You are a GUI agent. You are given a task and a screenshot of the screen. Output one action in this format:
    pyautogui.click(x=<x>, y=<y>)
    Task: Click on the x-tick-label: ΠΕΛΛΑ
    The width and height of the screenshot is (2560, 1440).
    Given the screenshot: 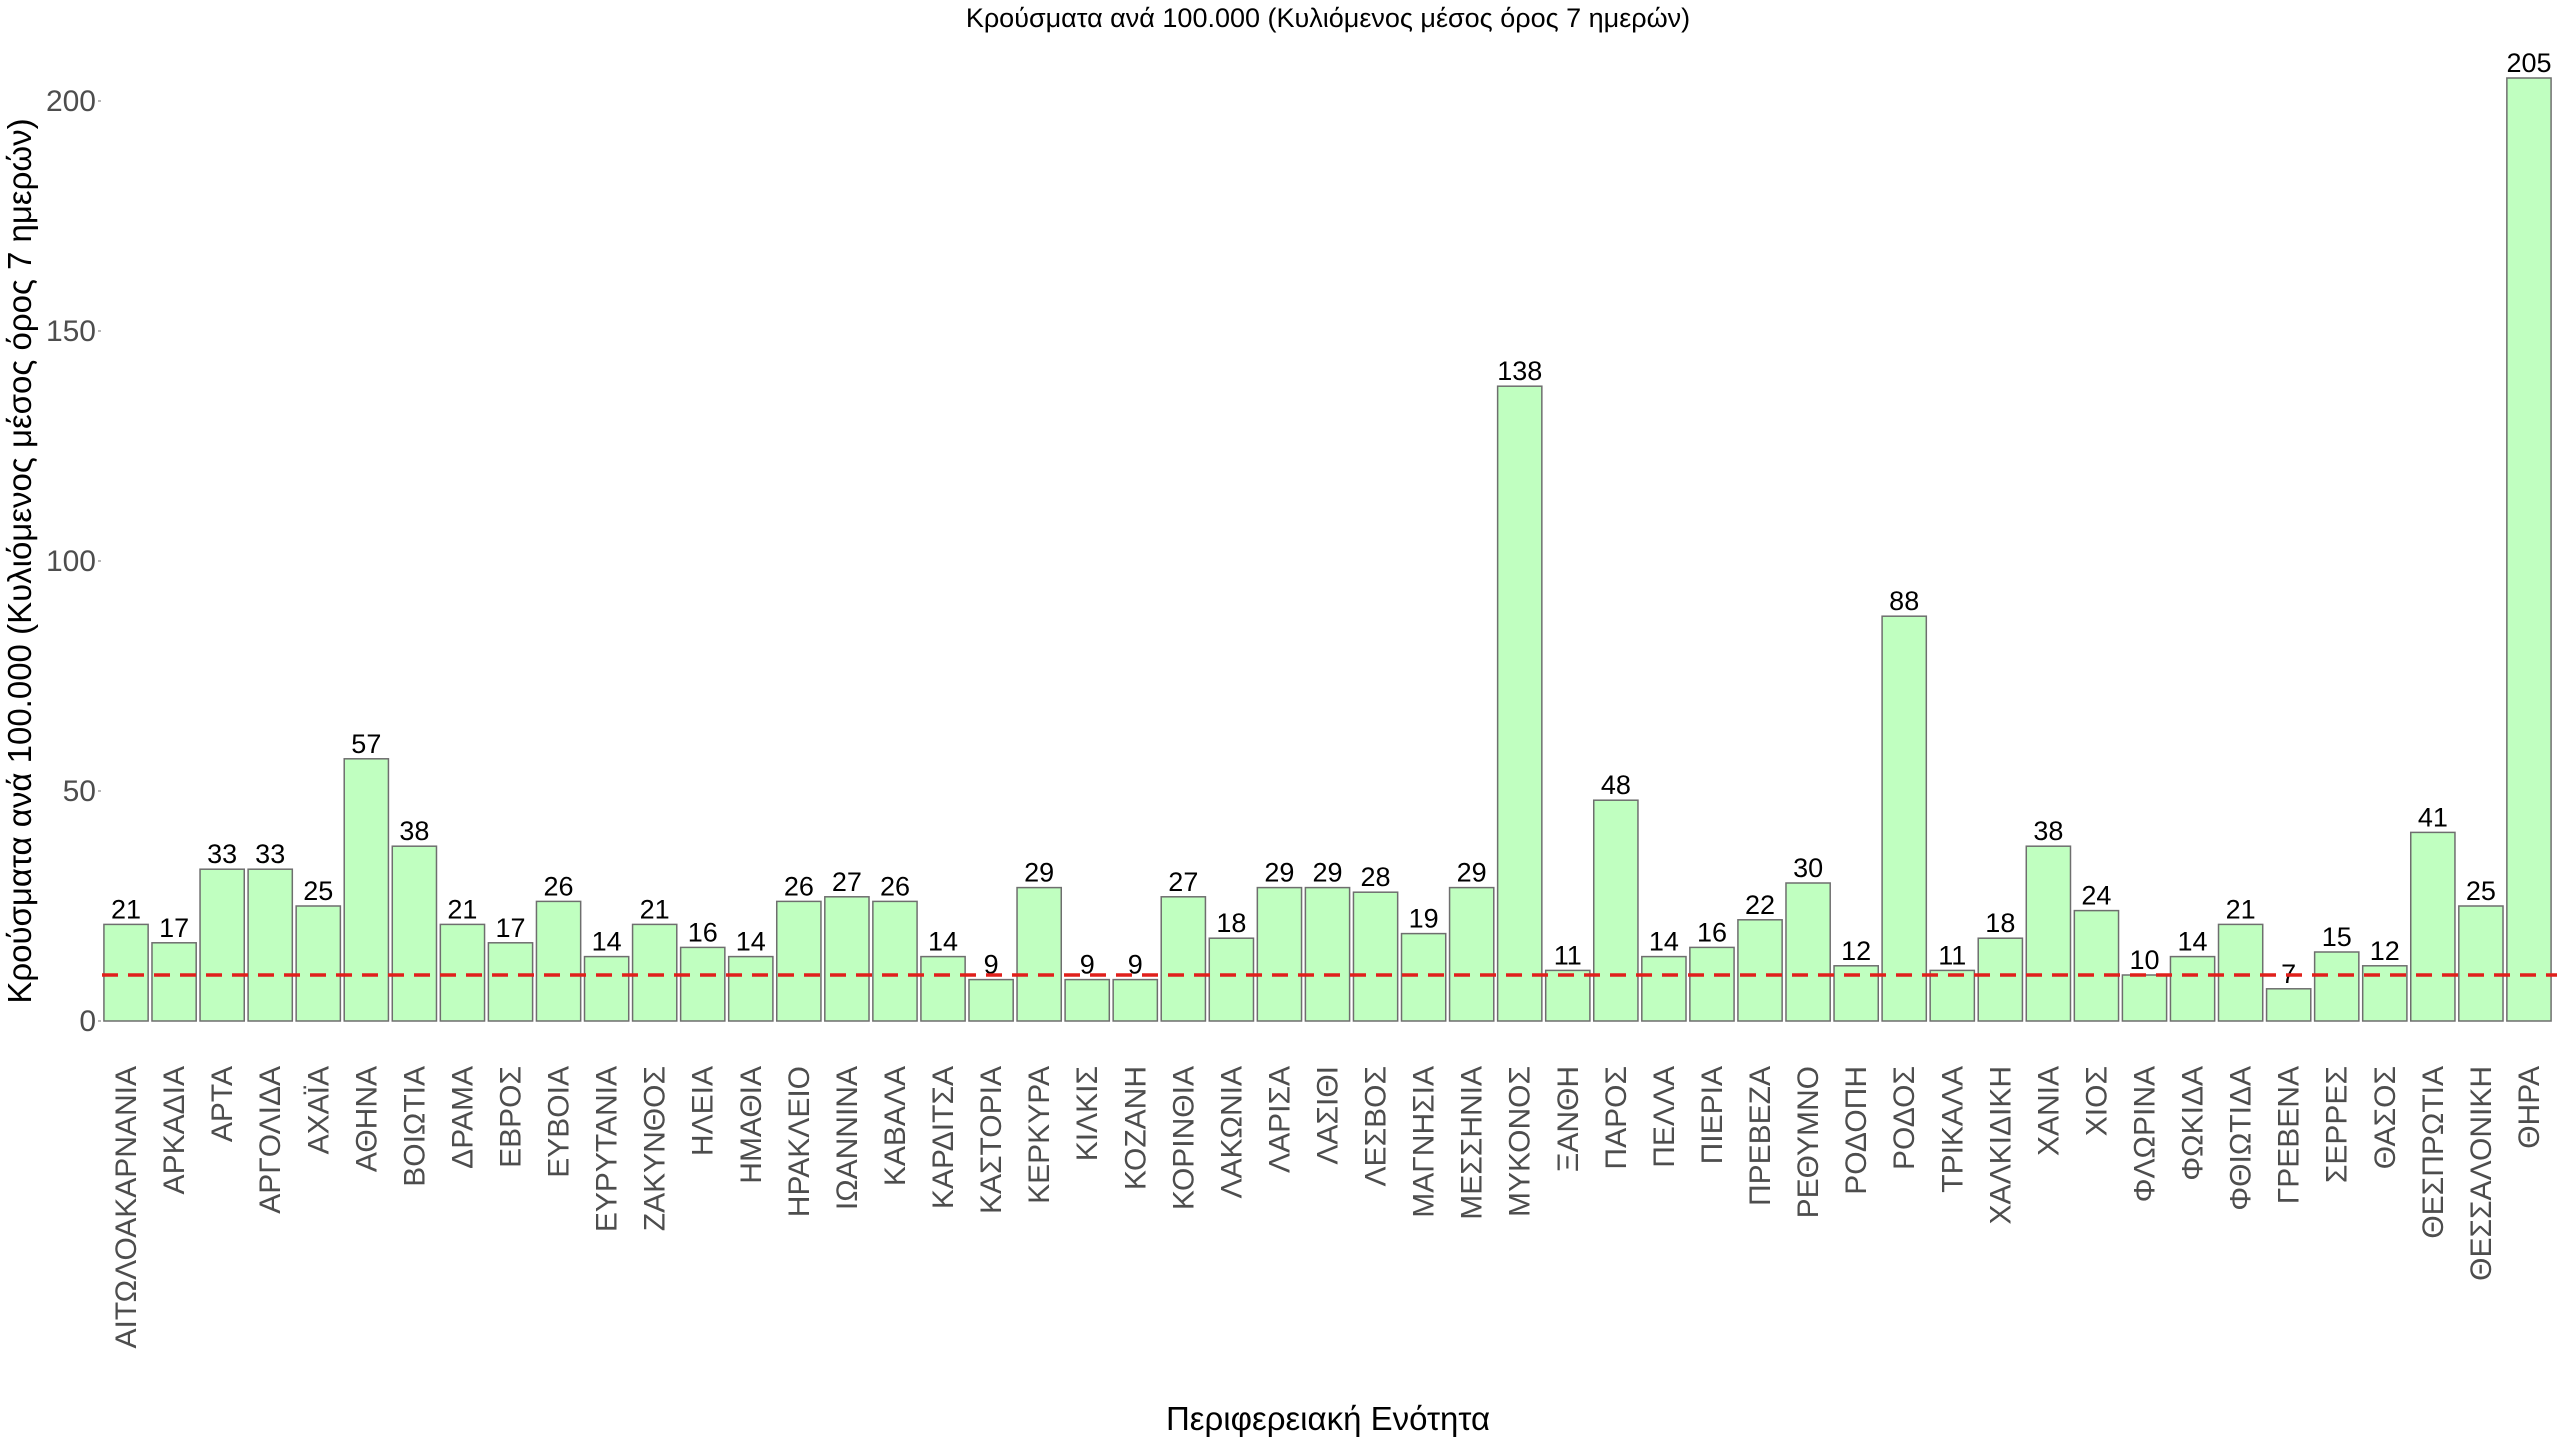 What is the action you would take?
    pyautogui.click(x=1664, y=1117)
    